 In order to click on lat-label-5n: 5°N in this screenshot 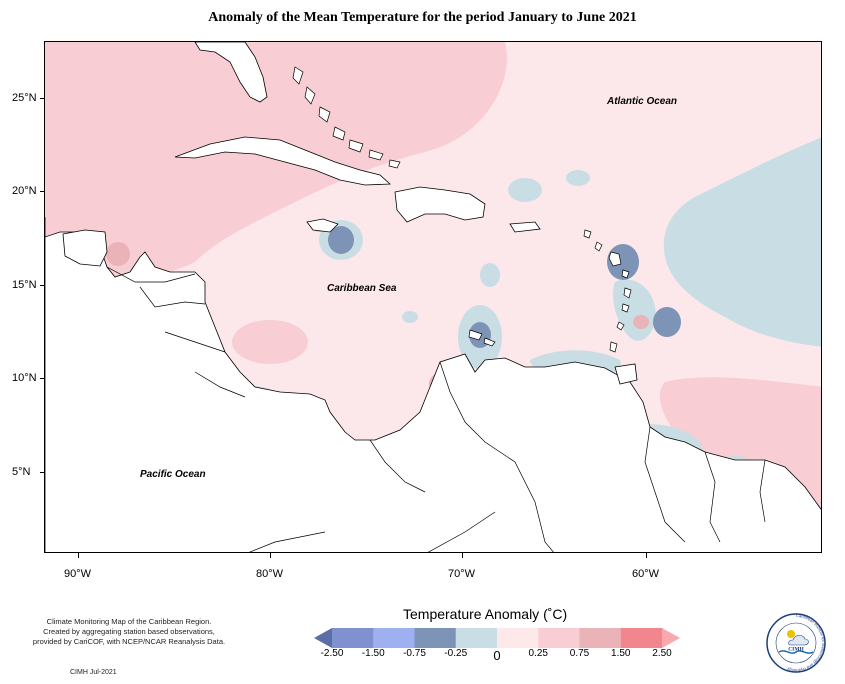, I will do `click(21, 472)`.